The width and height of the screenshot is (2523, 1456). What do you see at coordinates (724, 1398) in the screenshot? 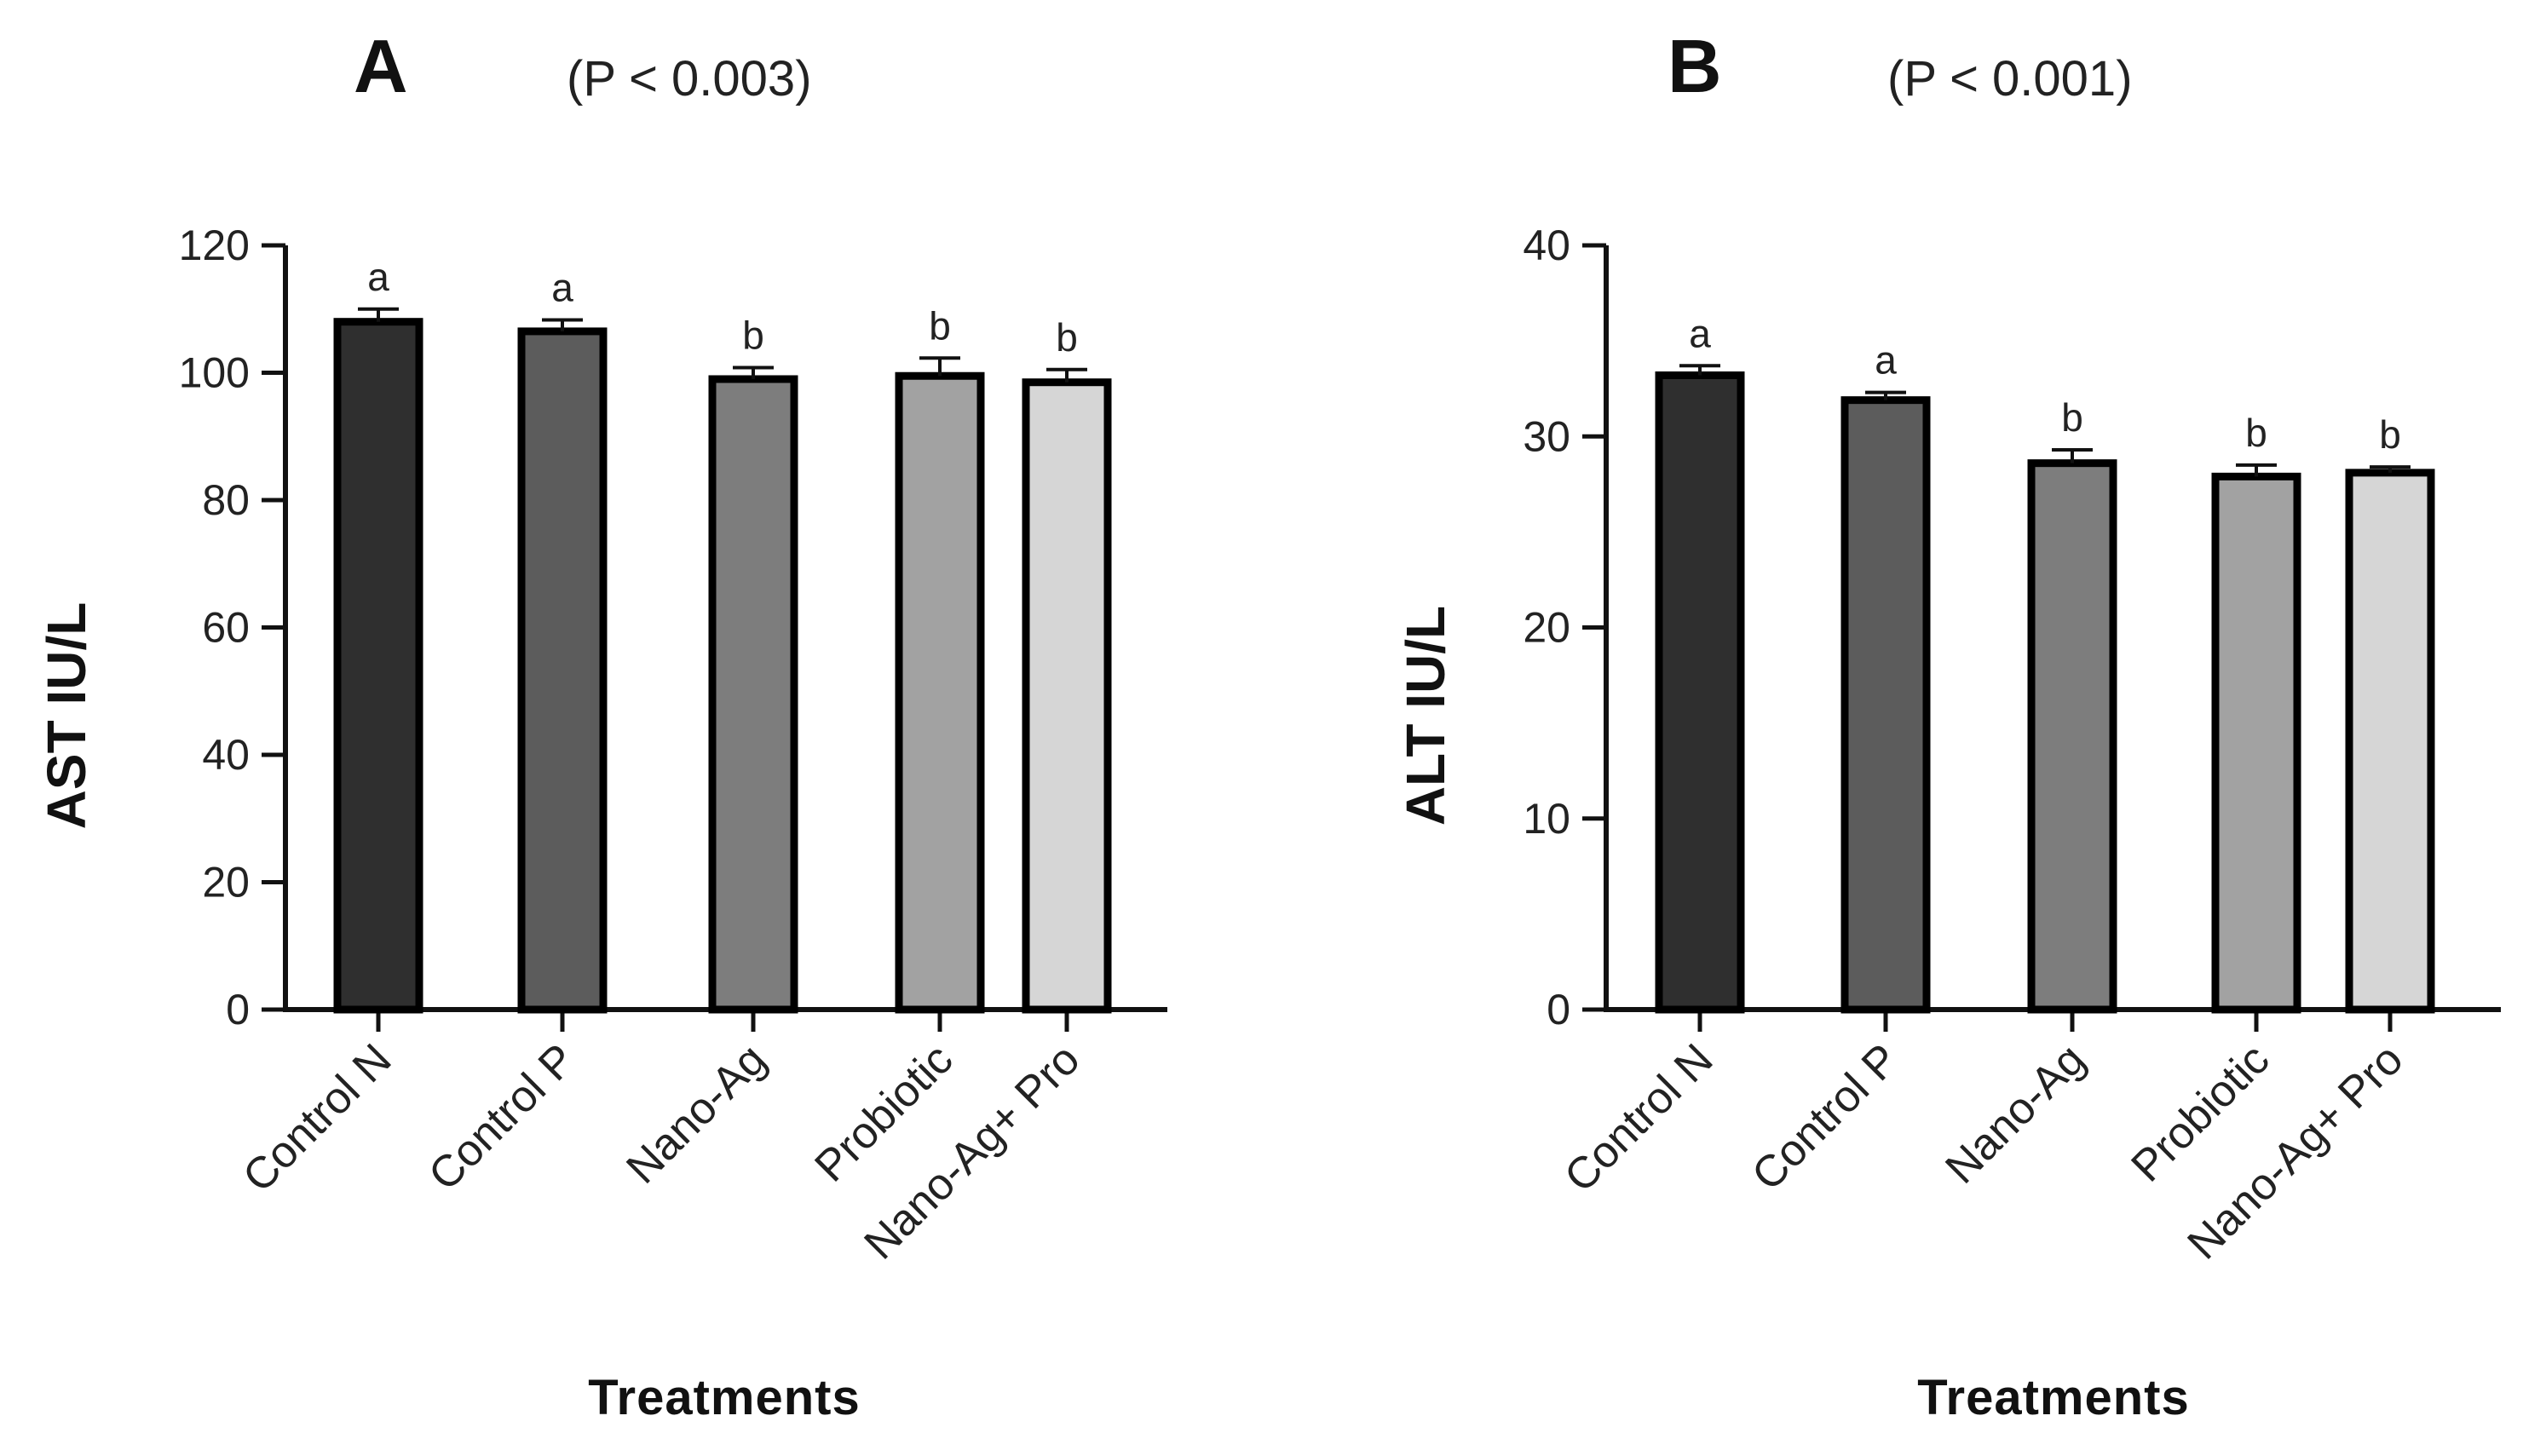
I see `panel-a-x-axis-label: Treatments` at bounding box center [724, 1398].